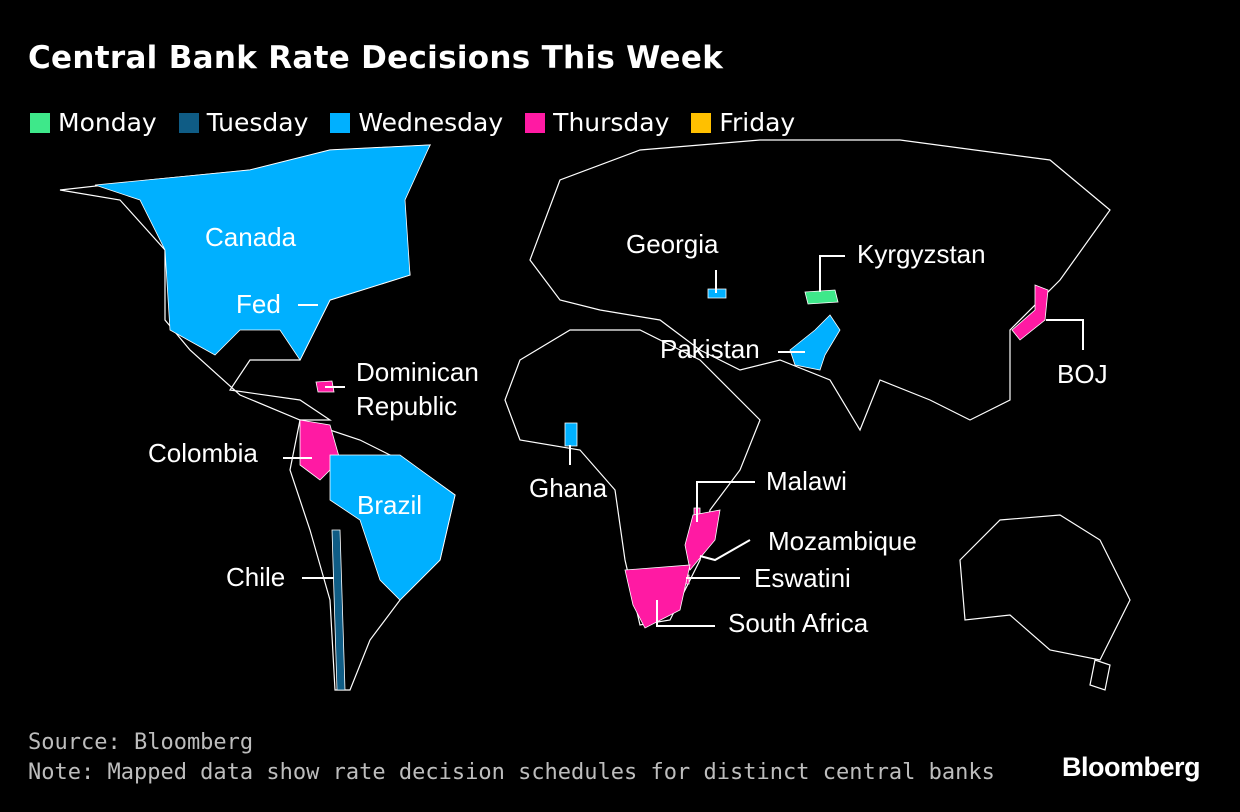 Image resolution: width=1240 pixels, height=812 pixels. Describe the element at coordinates (107, 122) in the screenshot. I see `legend-label: Monday` at that location.